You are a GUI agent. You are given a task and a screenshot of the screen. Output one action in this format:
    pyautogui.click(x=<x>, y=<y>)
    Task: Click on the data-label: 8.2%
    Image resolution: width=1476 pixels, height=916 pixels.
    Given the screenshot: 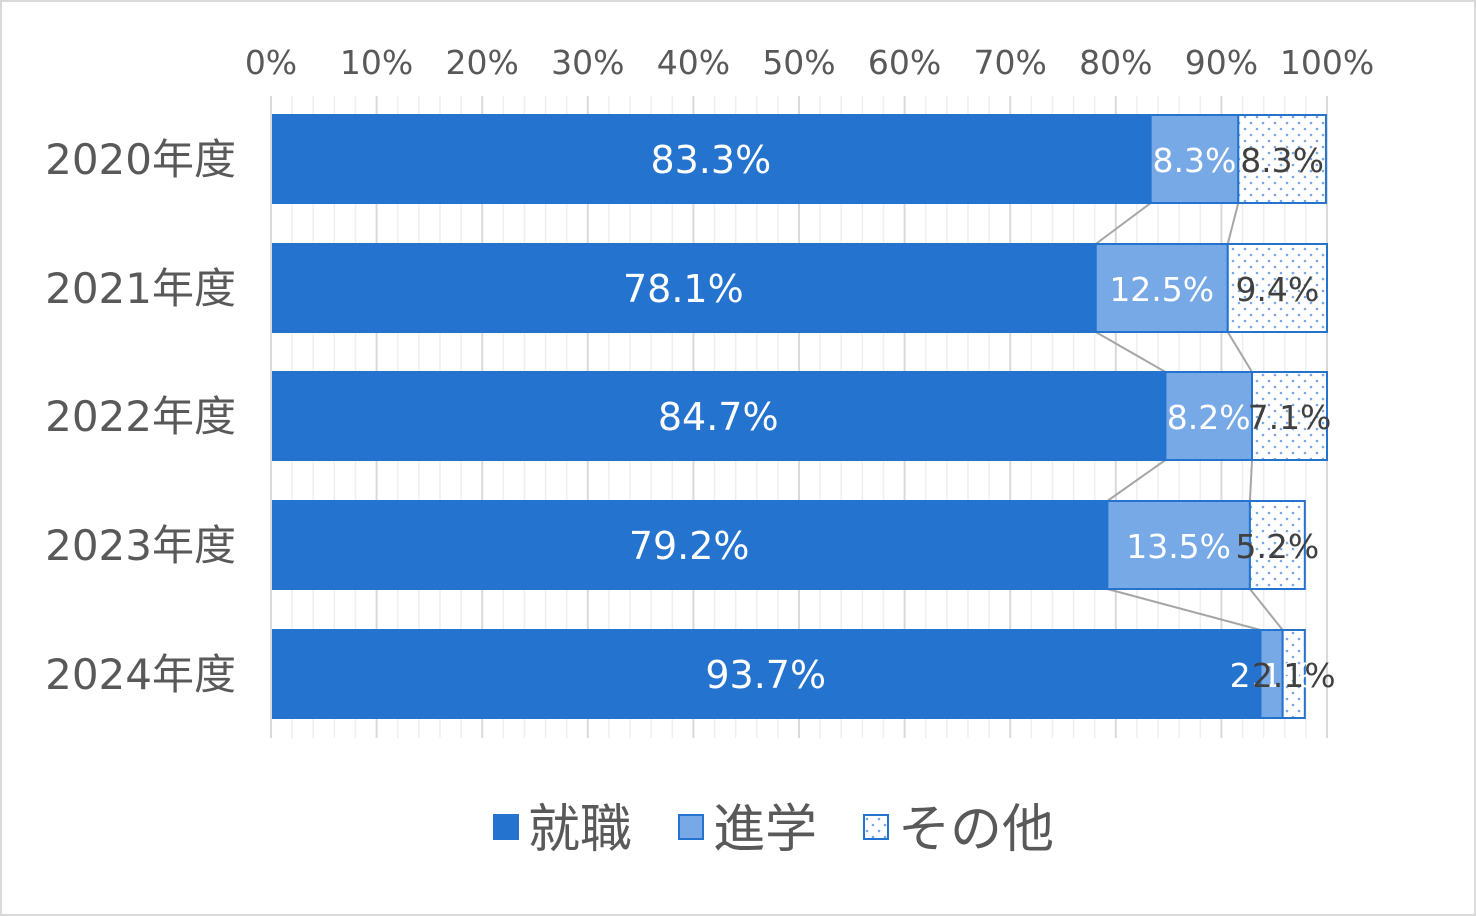 What is the action you would take?
    pyautogui.click(x=1209, y=417)
    